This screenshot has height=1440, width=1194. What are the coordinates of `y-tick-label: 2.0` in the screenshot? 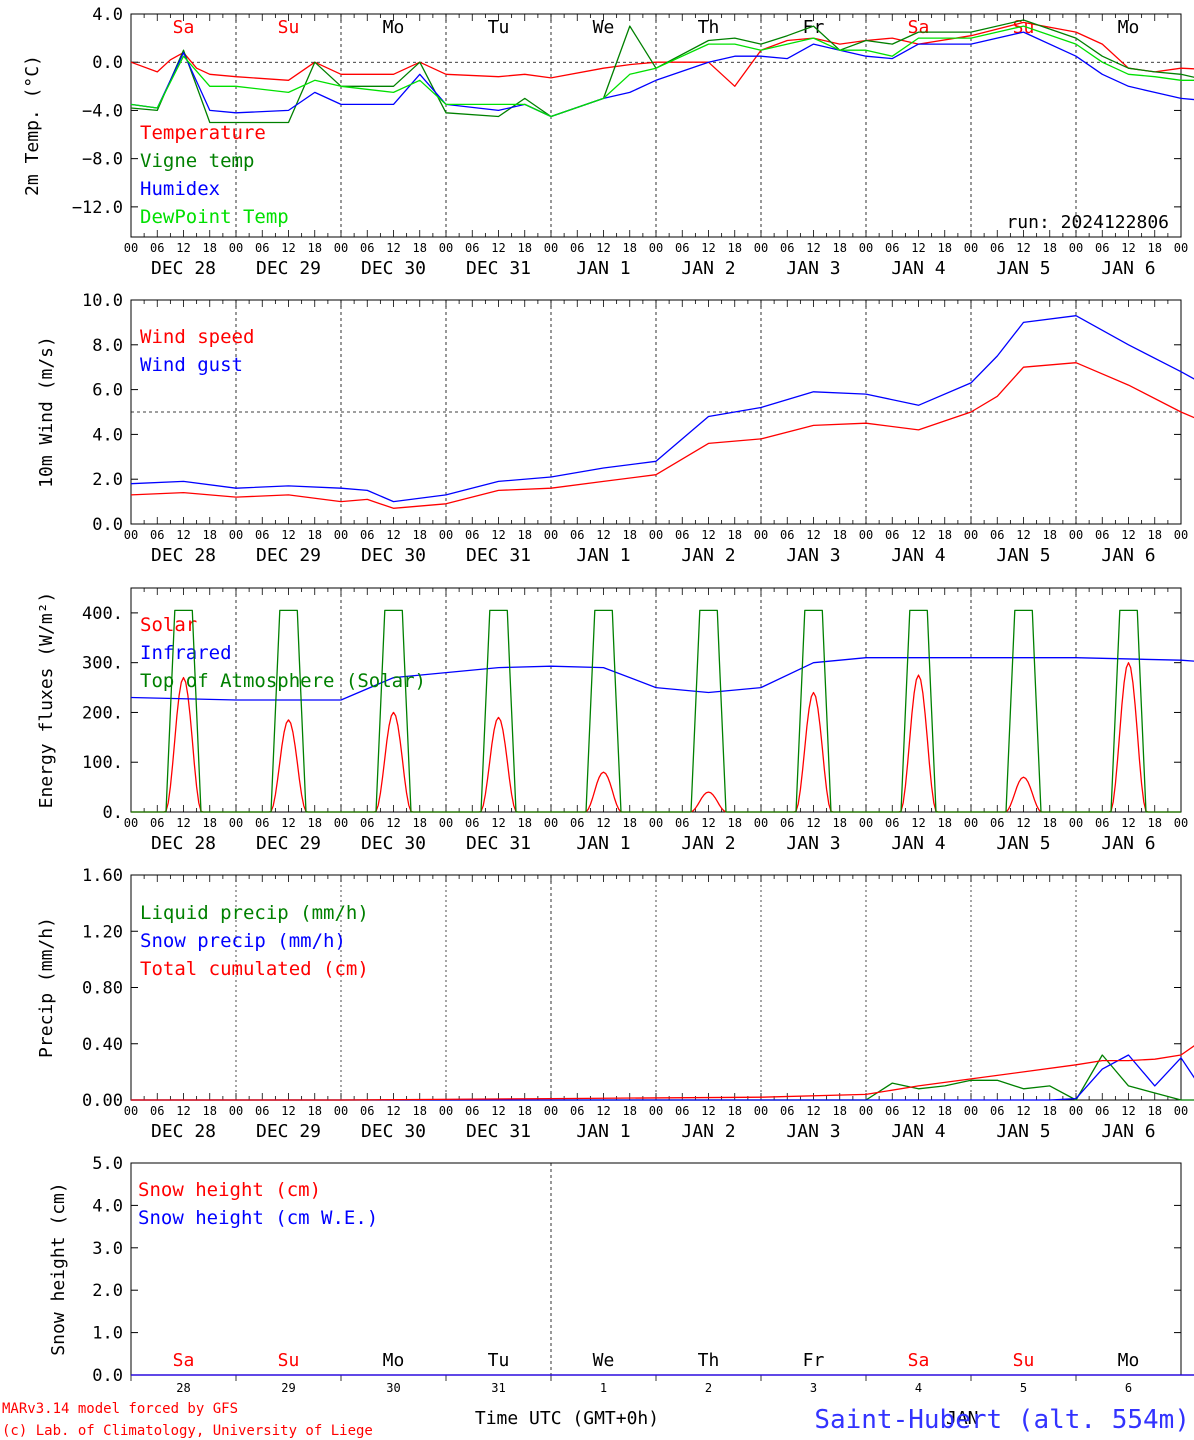 It's located at (107, 1291).